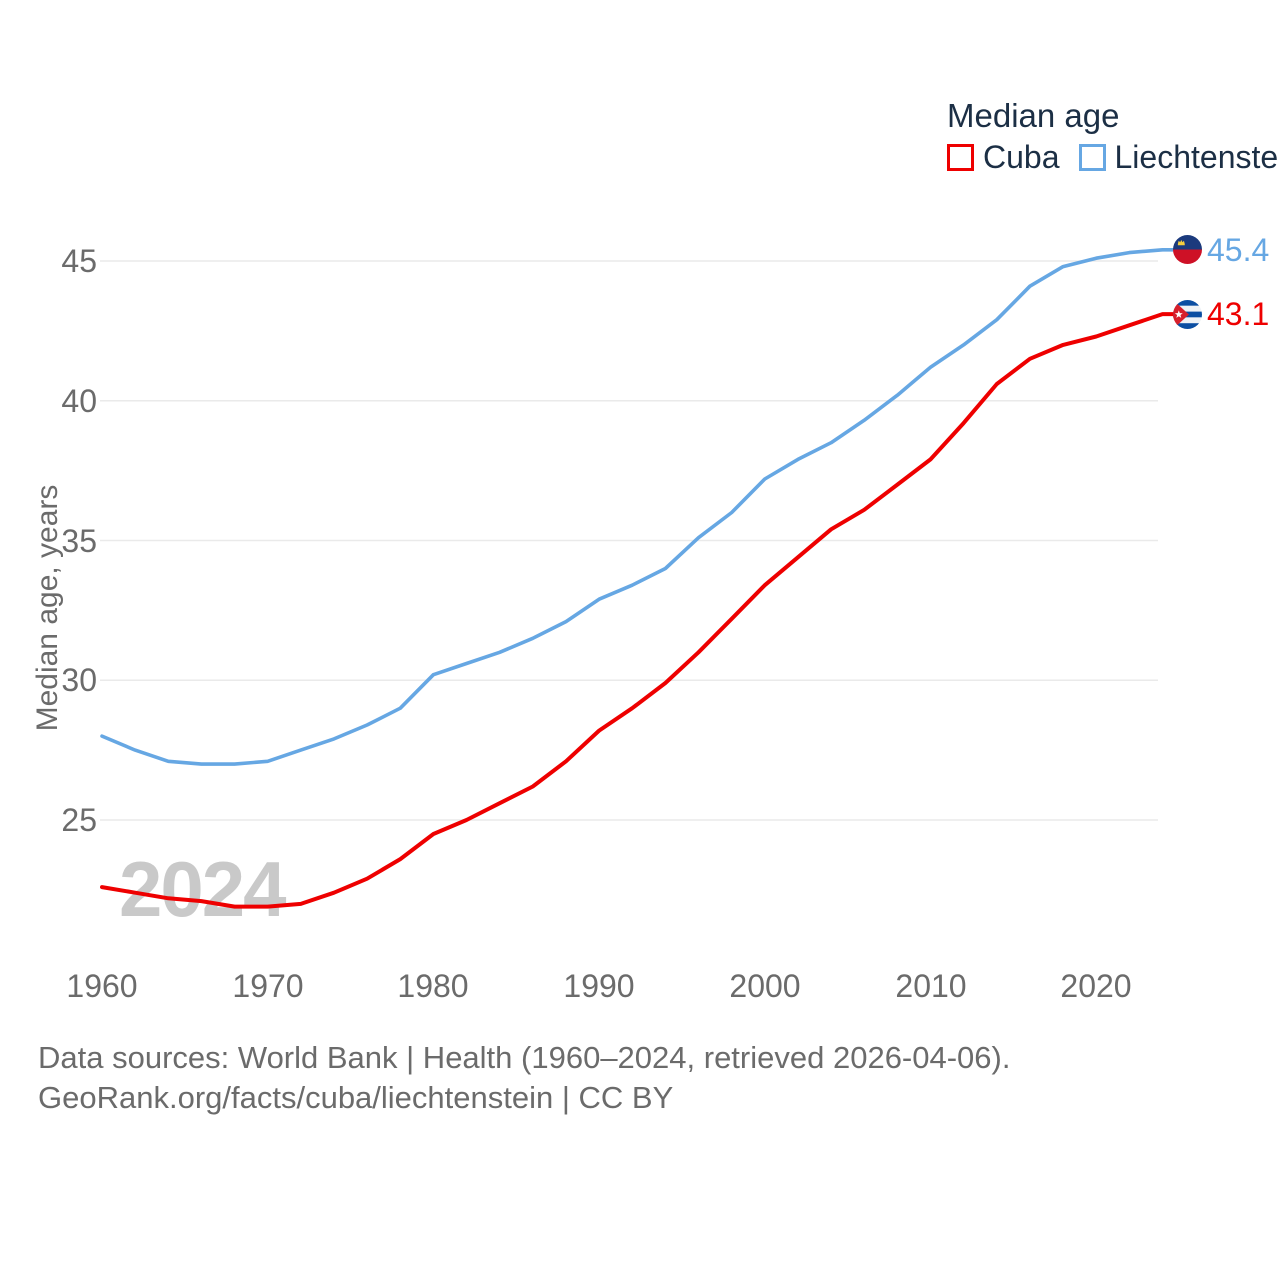  What do you see at coordinates (1238, 250) in the screenshot?
I see `value-label-liechtenstein: 45.4` at bounding box center [1238, 250].